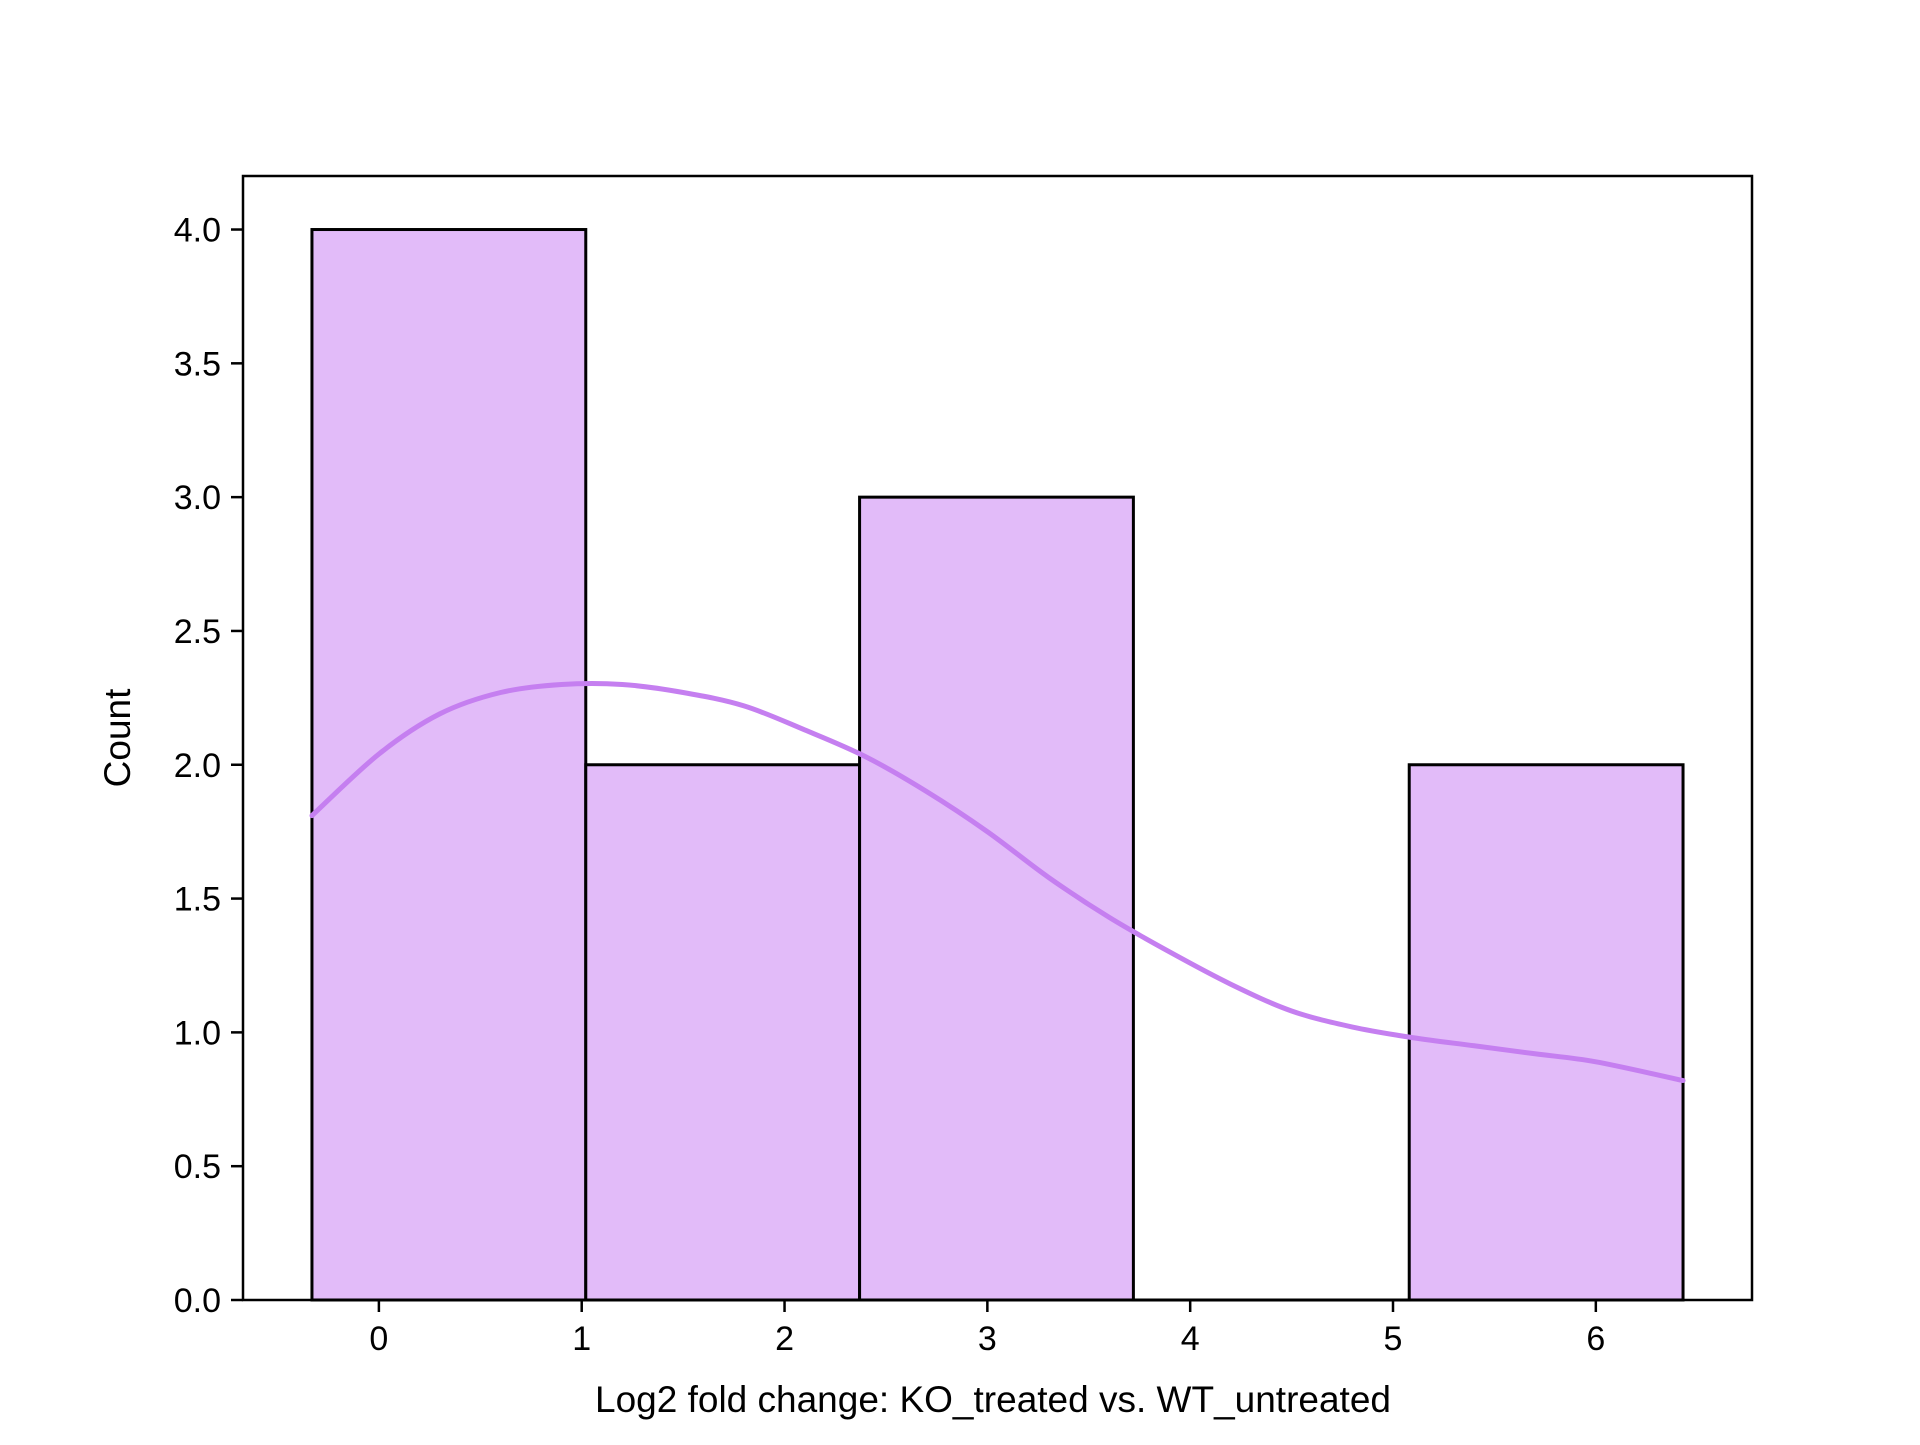  I want to click on x-tick-label: 1, so click(581, 1339).